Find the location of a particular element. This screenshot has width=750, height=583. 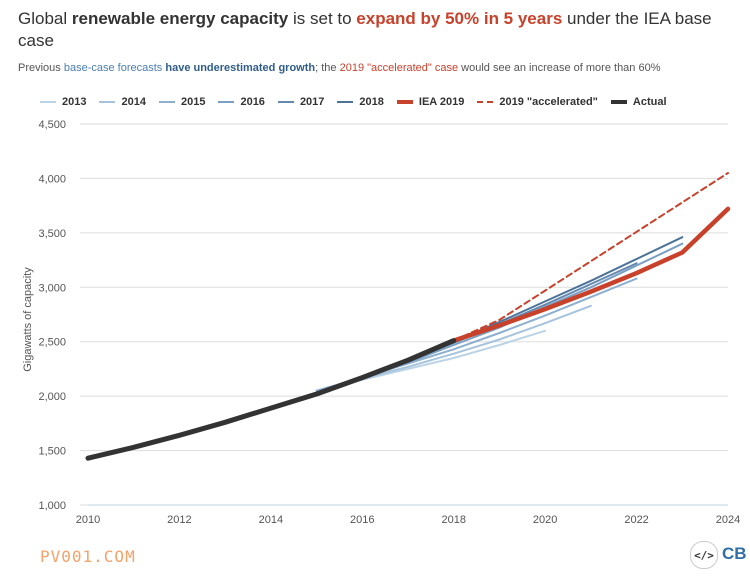

carbon-brief-logo: CB is located at coordinates (734, 553).